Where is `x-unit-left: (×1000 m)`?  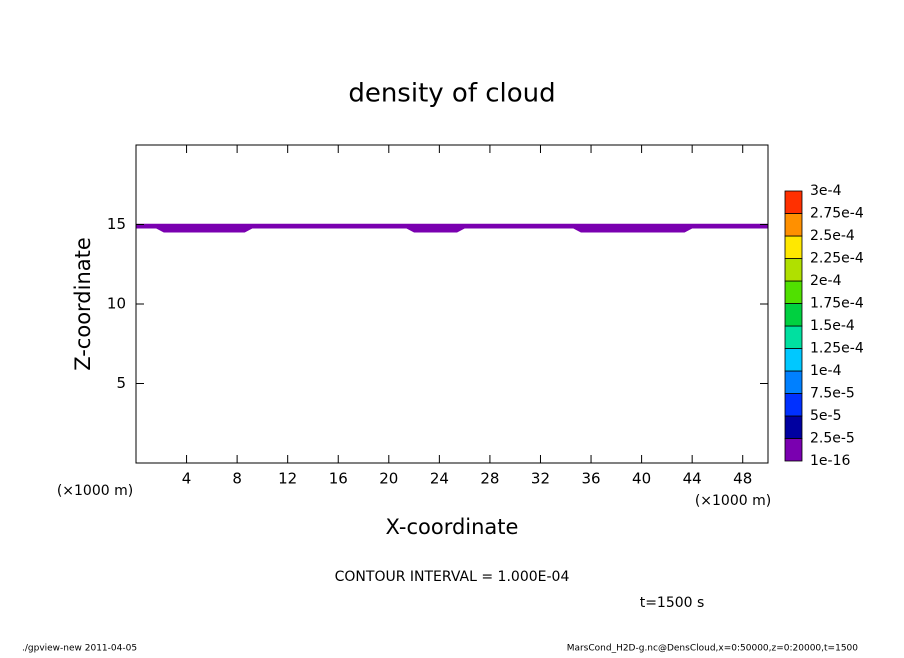
x-unit-left: (×1000 m) is located at coordinates (95, 491).